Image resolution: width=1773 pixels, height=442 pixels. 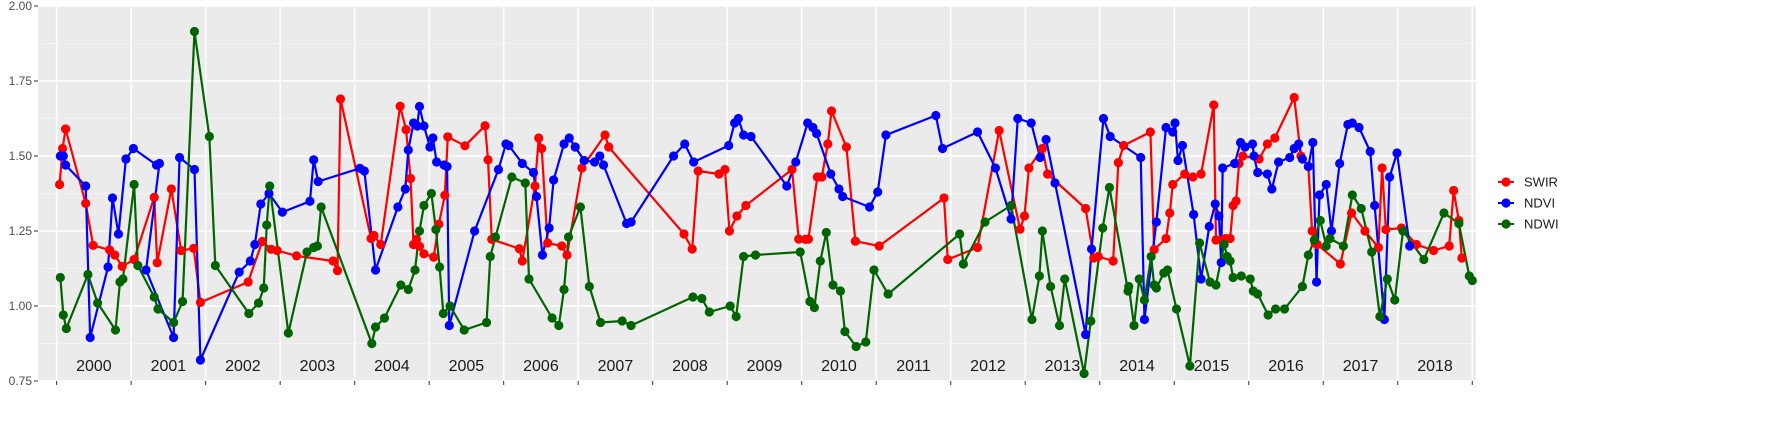 What do you see at coordinates (21, 381) in the screenshot?
I see `y-tick-label: 0.75` at bounding box center [21, 381].